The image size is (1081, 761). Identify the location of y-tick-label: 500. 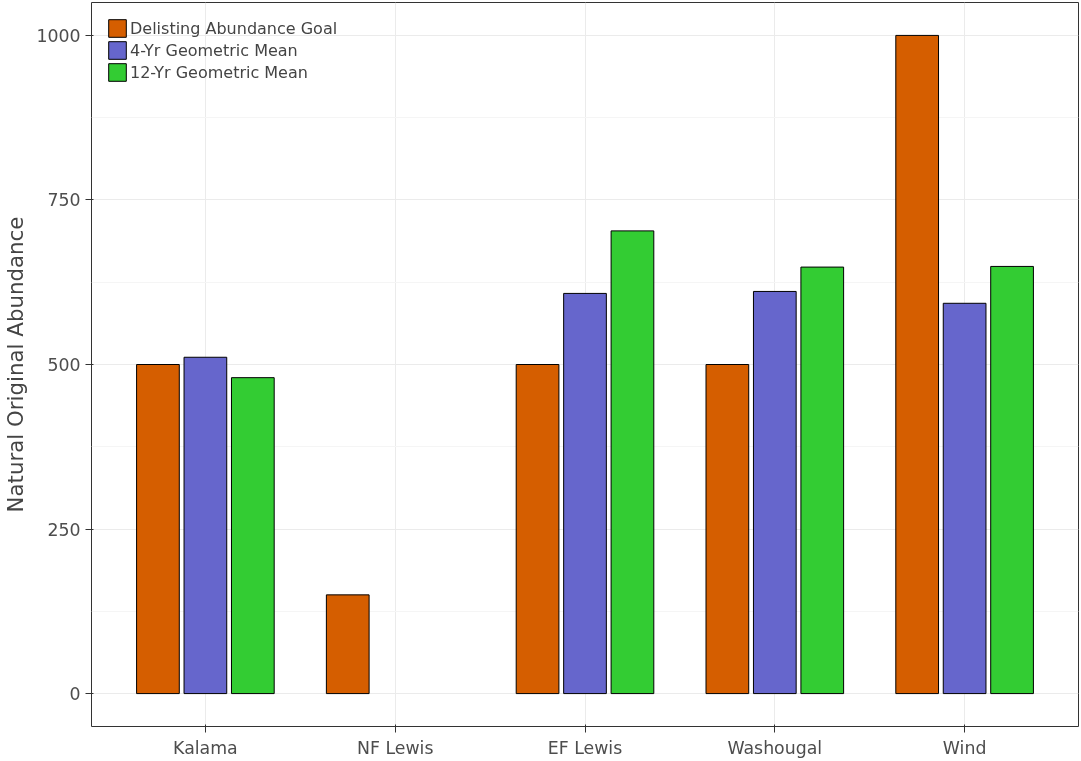
(64, 365).